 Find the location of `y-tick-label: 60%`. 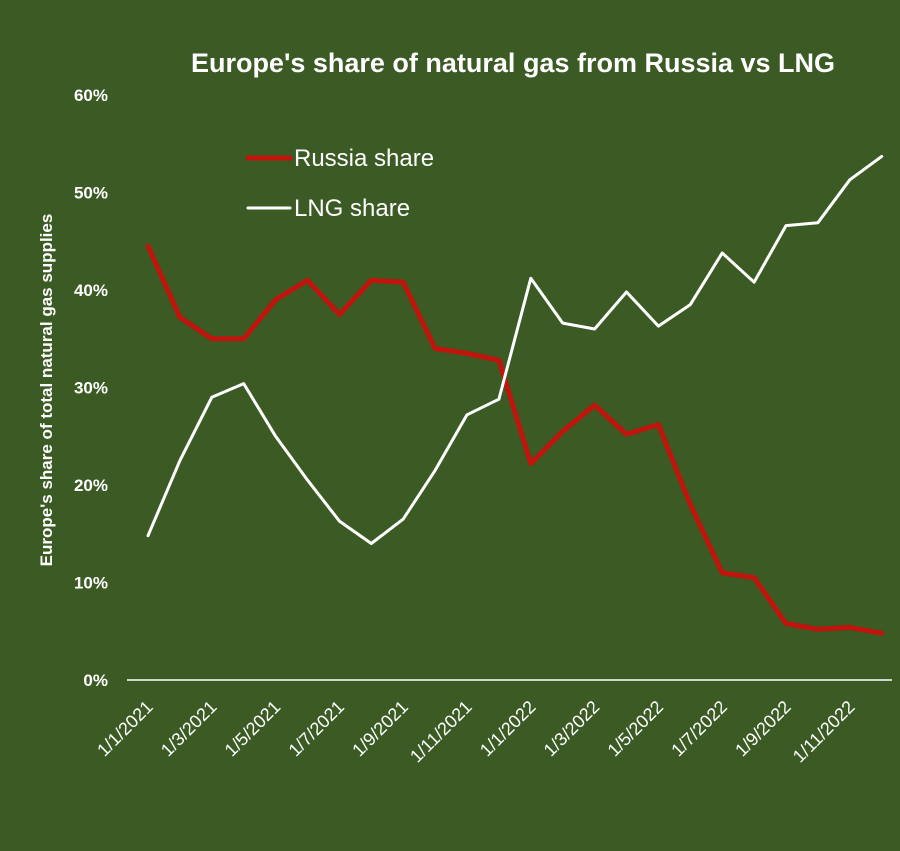

y-tick-label: 60% is located at coordinates (91, 95).